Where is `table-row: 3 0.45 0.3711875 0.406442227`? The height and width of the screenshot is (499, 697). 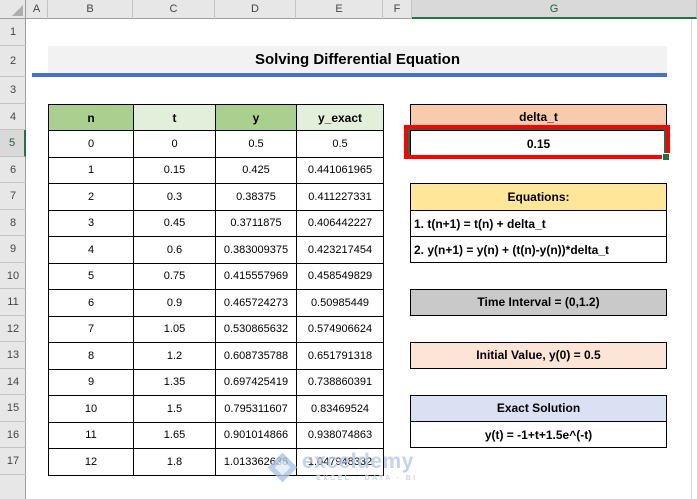
table-row: 3 0.45 0.3711875 0.406442227 is located at coordinates (216, 223).